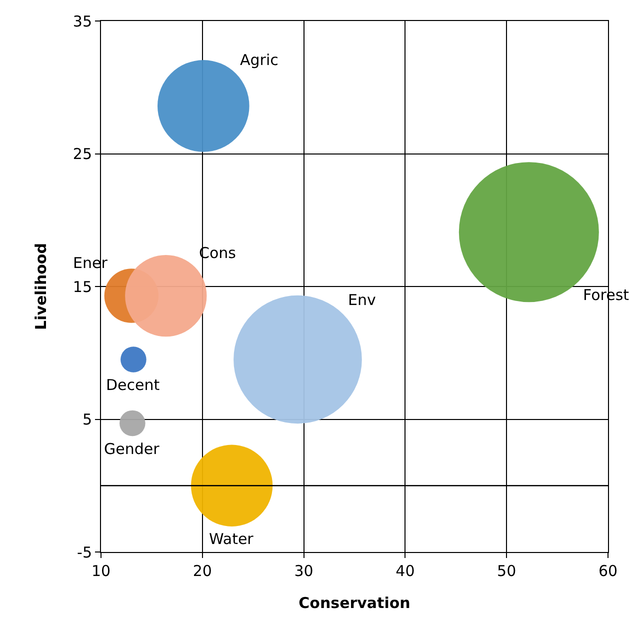 The image size is (630, 621). Describe the element at coordinates (354, 603) in the screenshot. I see `x-axis-title: Conservation` at that location.